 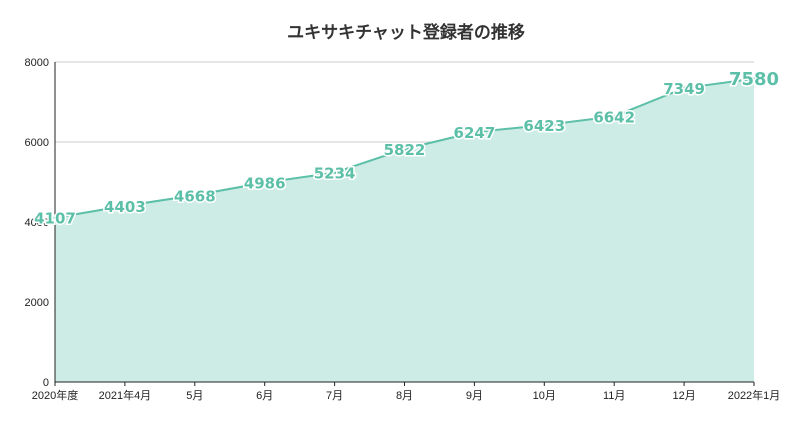 I want to click on data-label: 6247, so click(x=475, y=133).